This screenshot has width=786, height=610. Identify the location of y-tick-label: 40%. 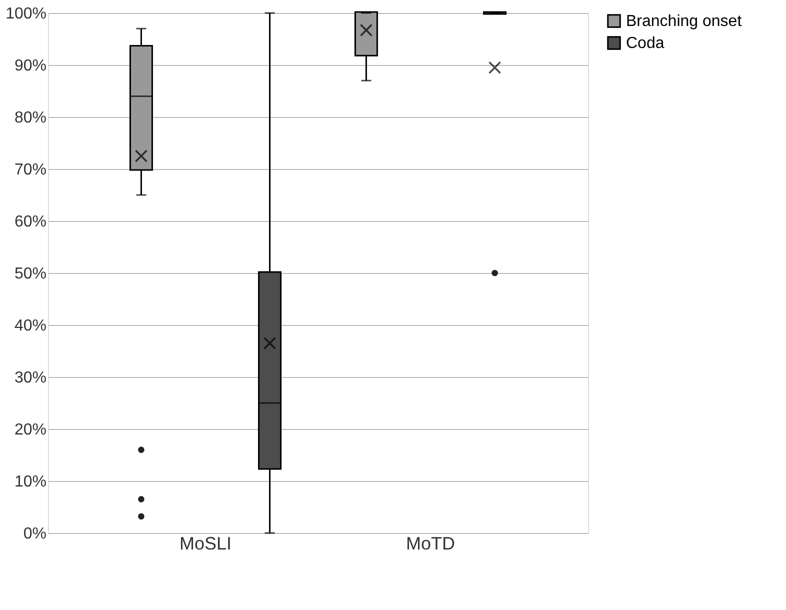
(30, 326).